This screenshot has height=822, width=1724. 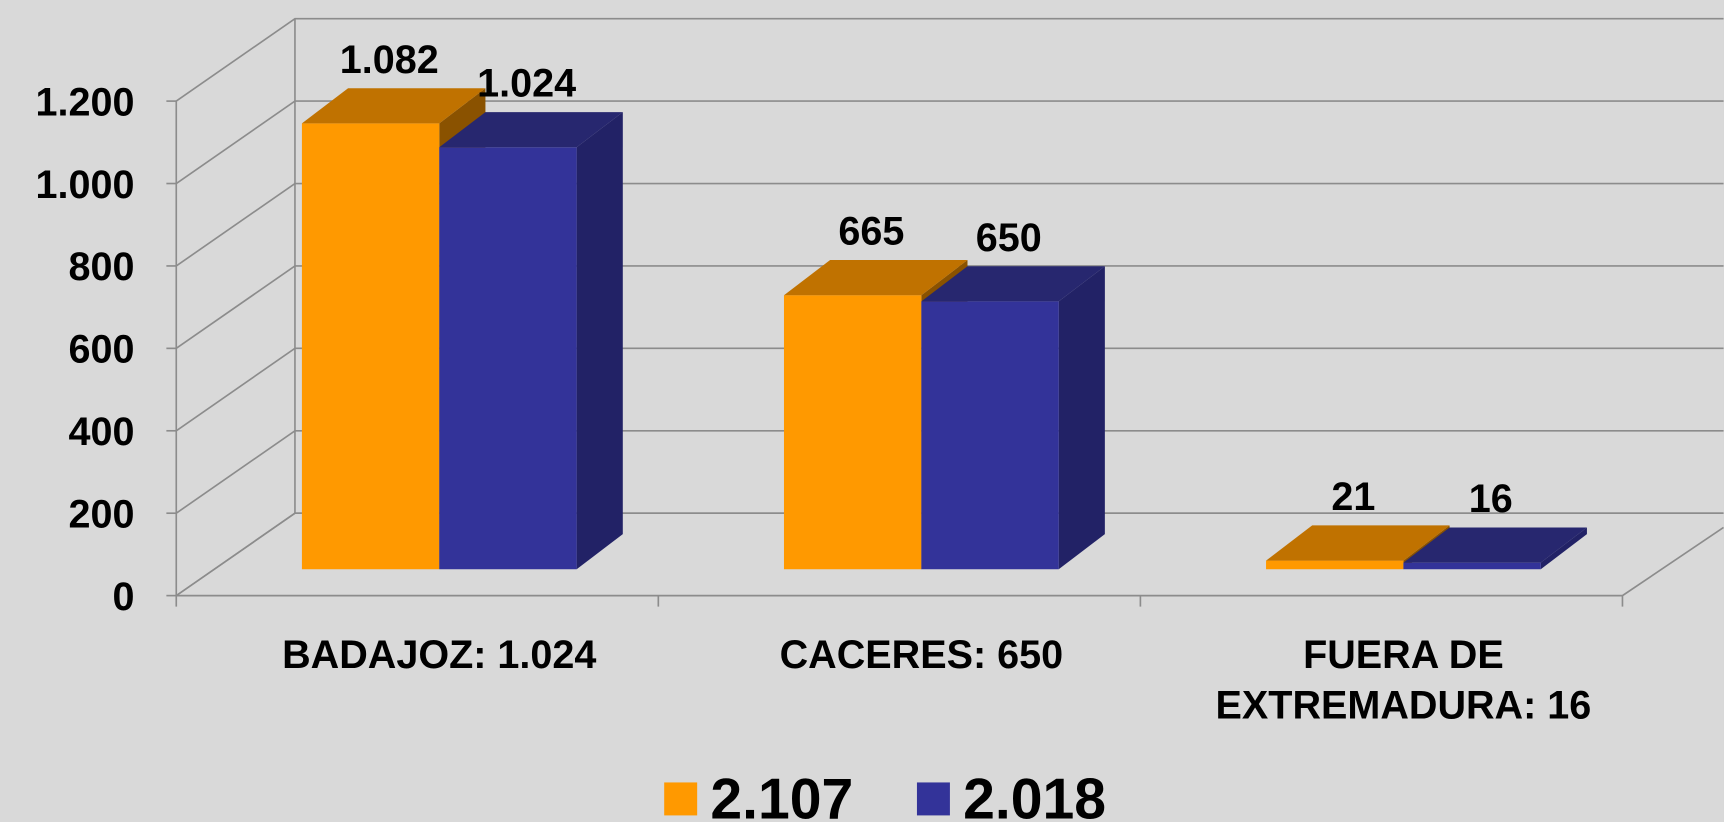 I want to click on y-tick-label: 800, so click(x=102, y=267).